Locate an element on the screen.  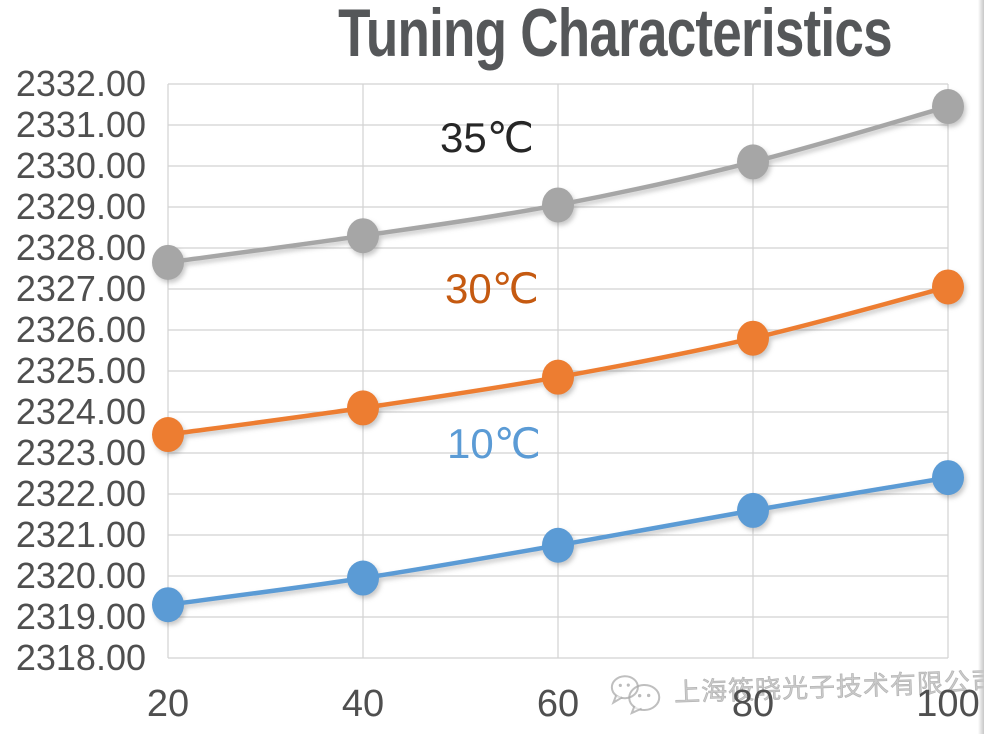
y-tick-label: 2332.00 is located at coordinates (81, 83).